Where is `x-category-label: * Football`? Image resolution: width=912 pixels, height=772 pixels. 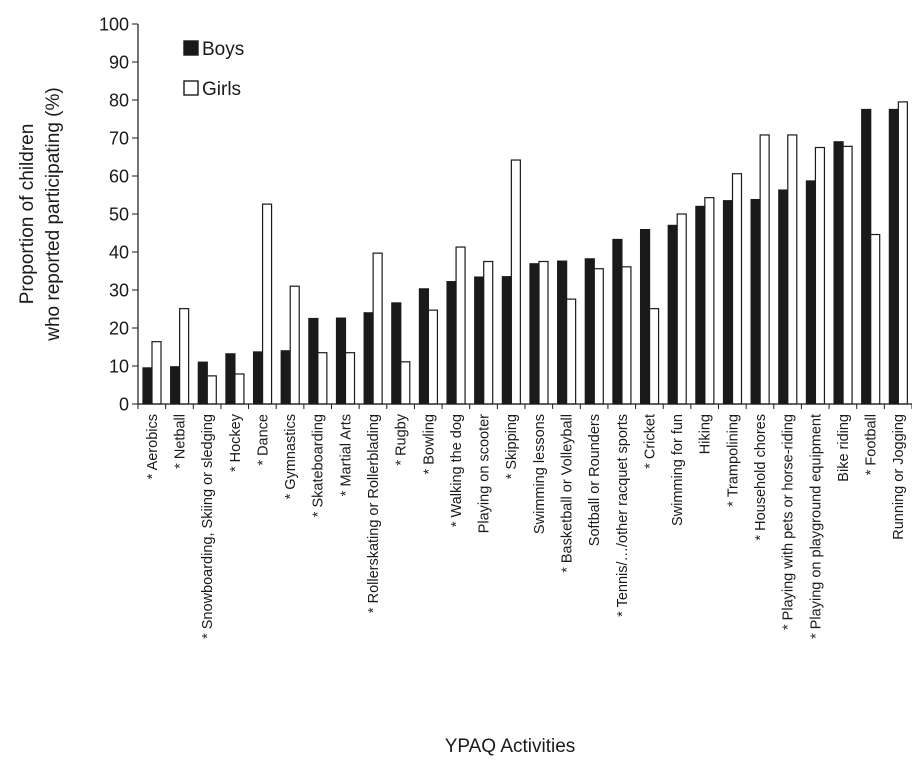
x-category-label: * Football is located at coordinates (872, 444).